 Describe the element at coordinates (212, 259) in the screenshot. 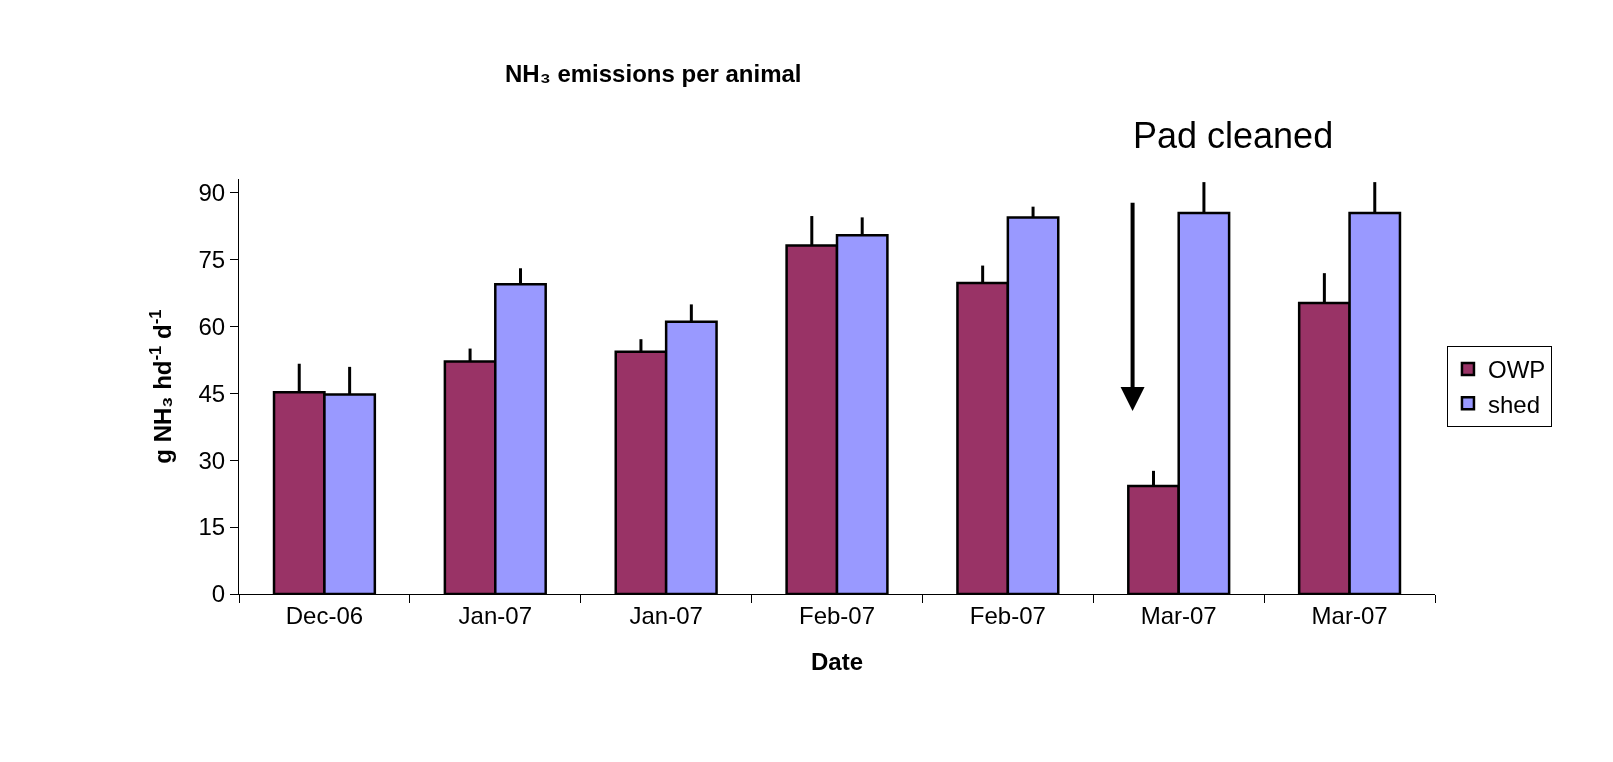

I see `y-tick-label: 75` at that location.